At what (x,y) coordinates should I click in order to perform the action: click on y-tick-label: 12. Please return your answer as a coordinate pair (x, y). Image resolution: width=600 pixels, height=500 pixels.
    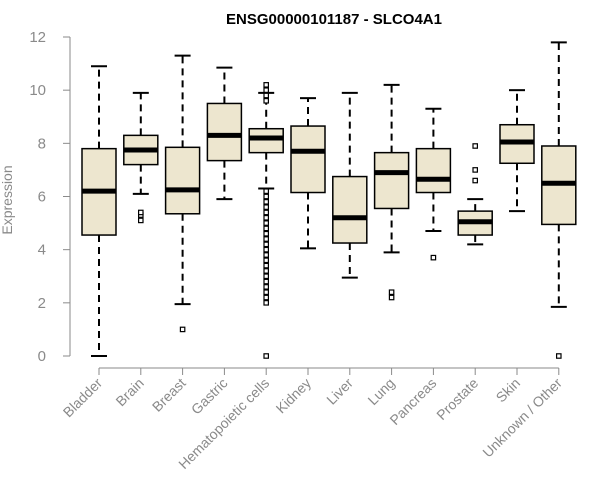
    Looking at the image, I should click on (37, 37).